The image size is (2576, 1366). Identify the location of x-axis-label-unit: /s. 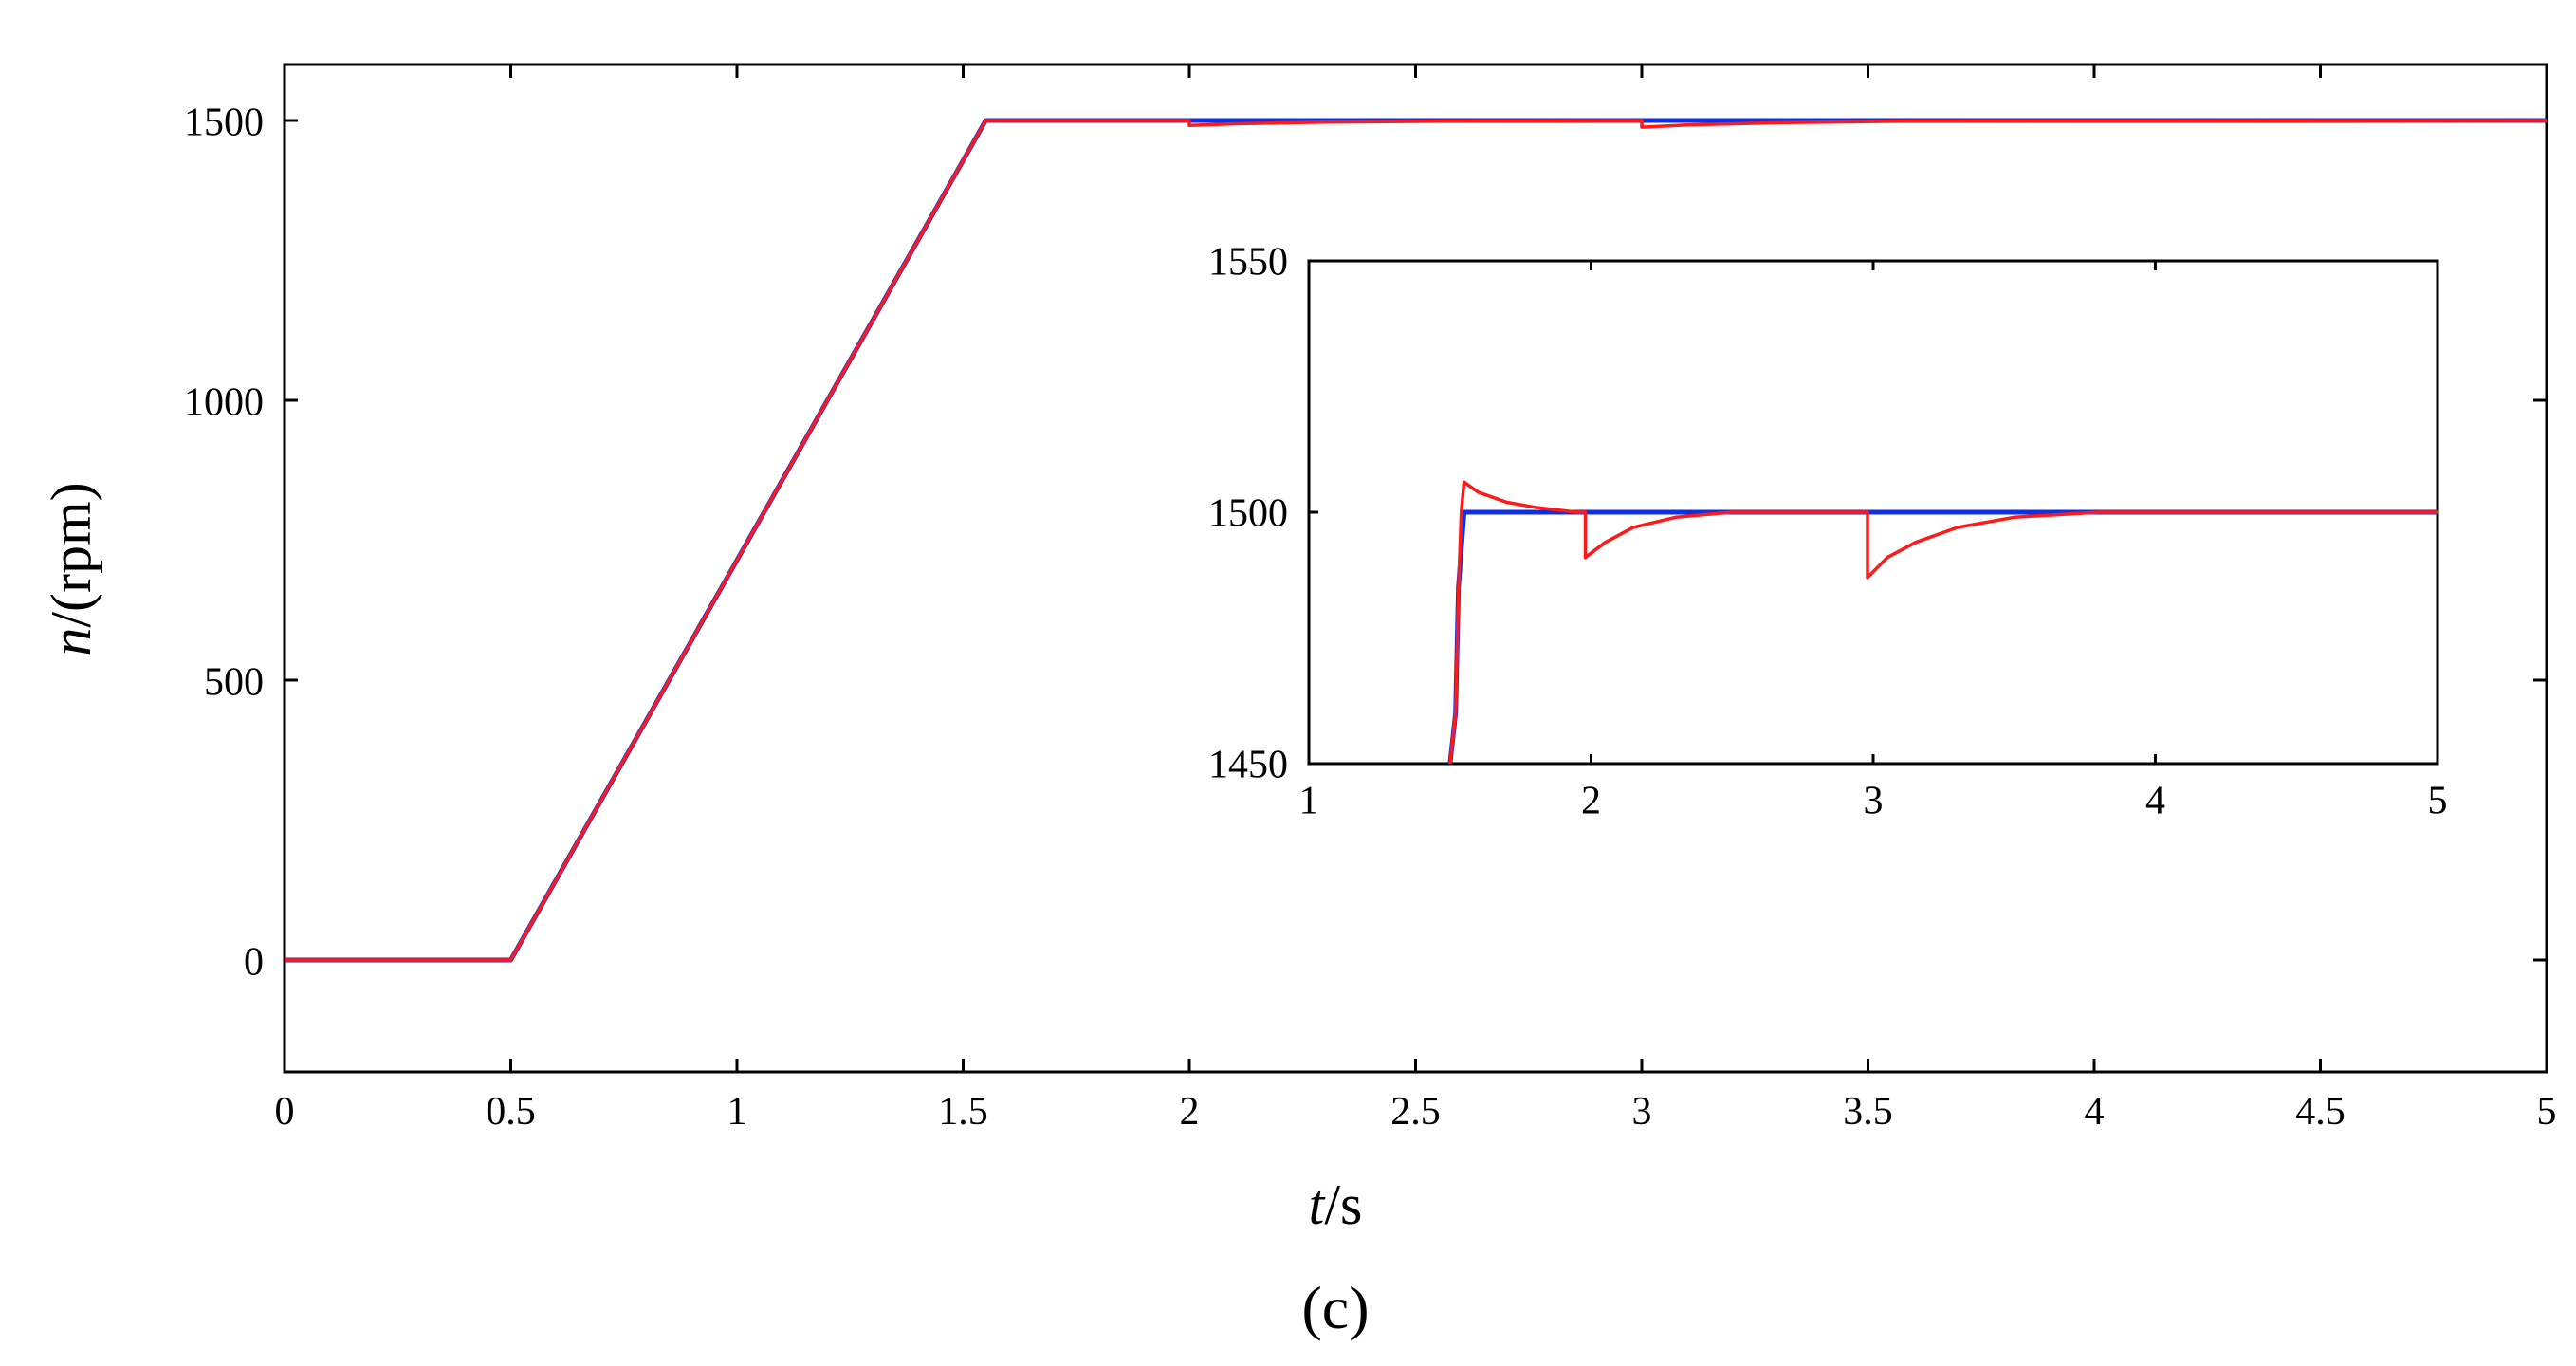
(1343, 1204).